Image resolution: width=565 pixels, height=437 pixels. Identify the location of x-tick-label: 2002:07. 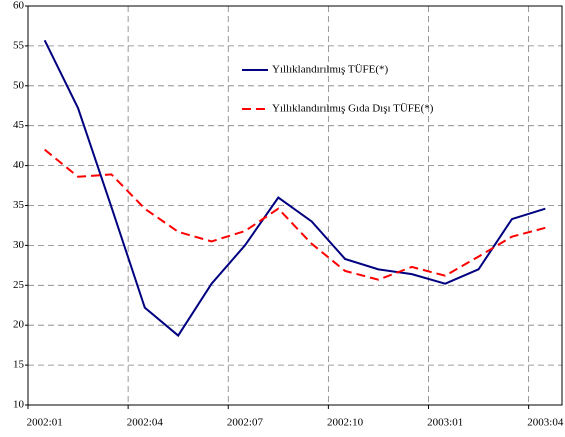
(245, 423).